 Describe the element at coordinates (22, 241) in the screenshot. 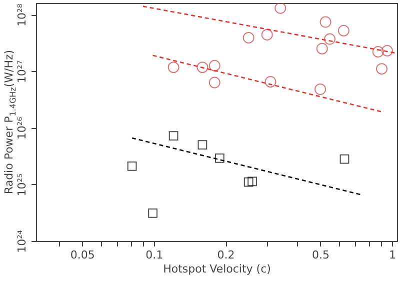

I see `y-tick-label: 10²⁴` at that location.